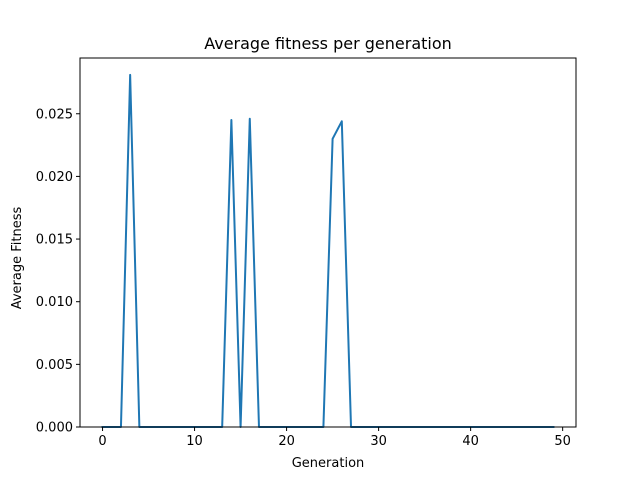  What do you see at coordinates (54, 365) in the screenshot?
I see `y-tick-label: 0.005` at bounding box center [54, 365].